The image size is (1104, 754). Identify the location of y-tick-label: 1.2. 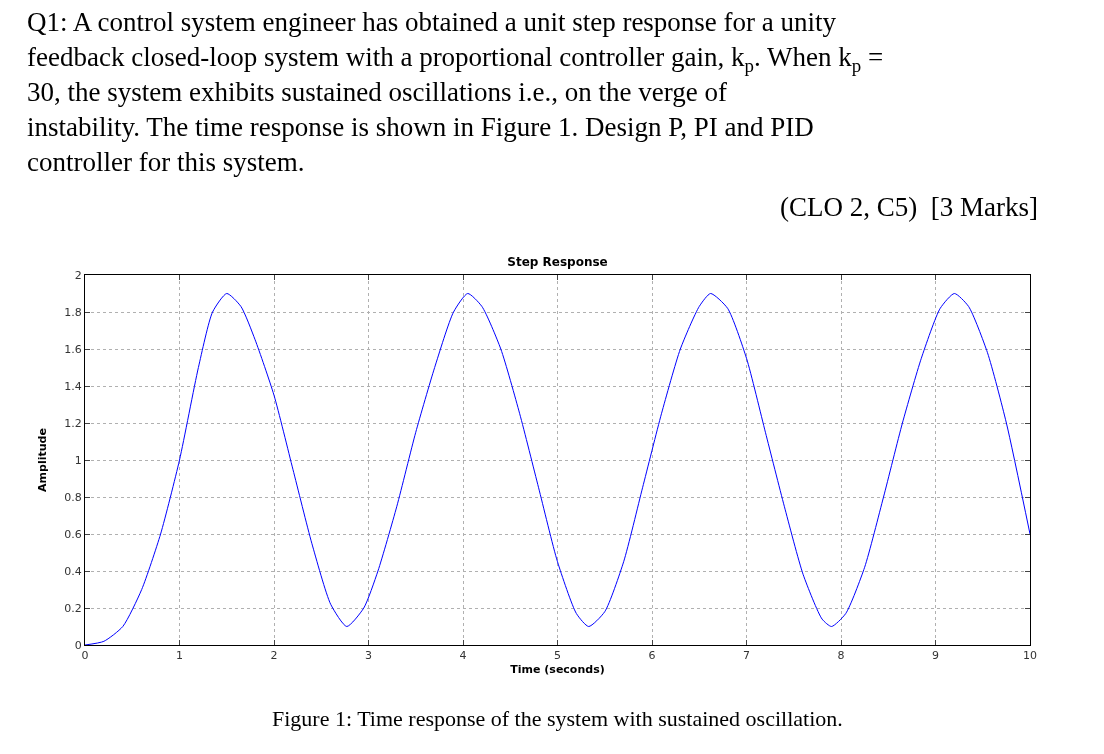
(73, 423).